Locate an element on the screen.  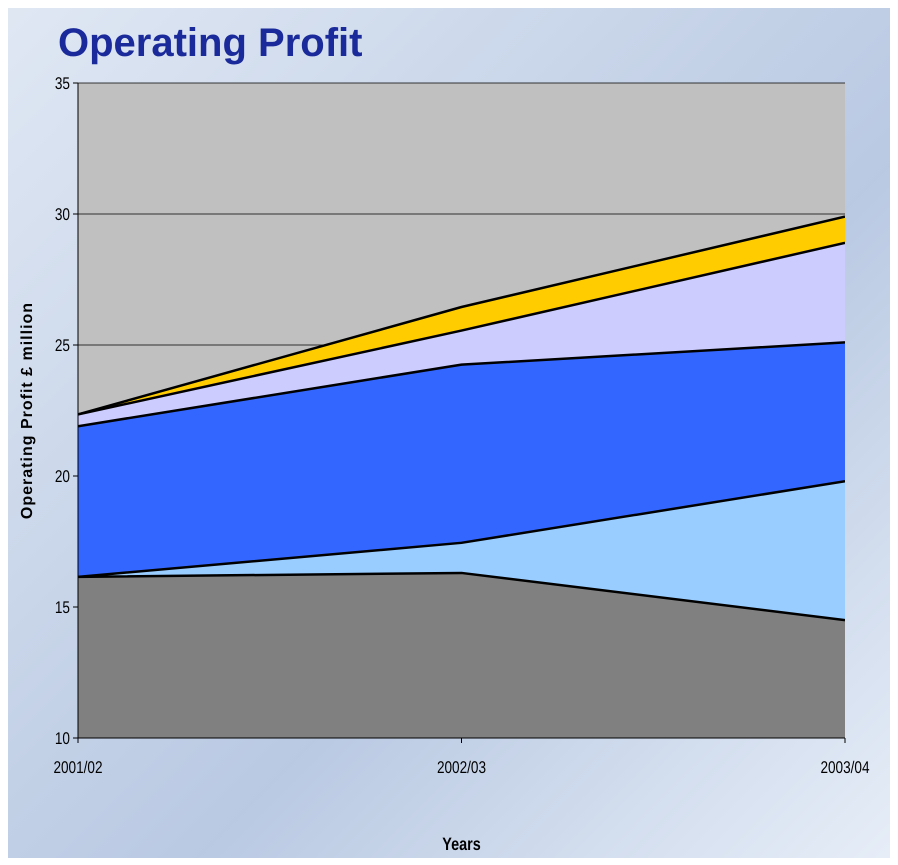
x-tick-label: 2003/04 is located at coordinates (845, 768).